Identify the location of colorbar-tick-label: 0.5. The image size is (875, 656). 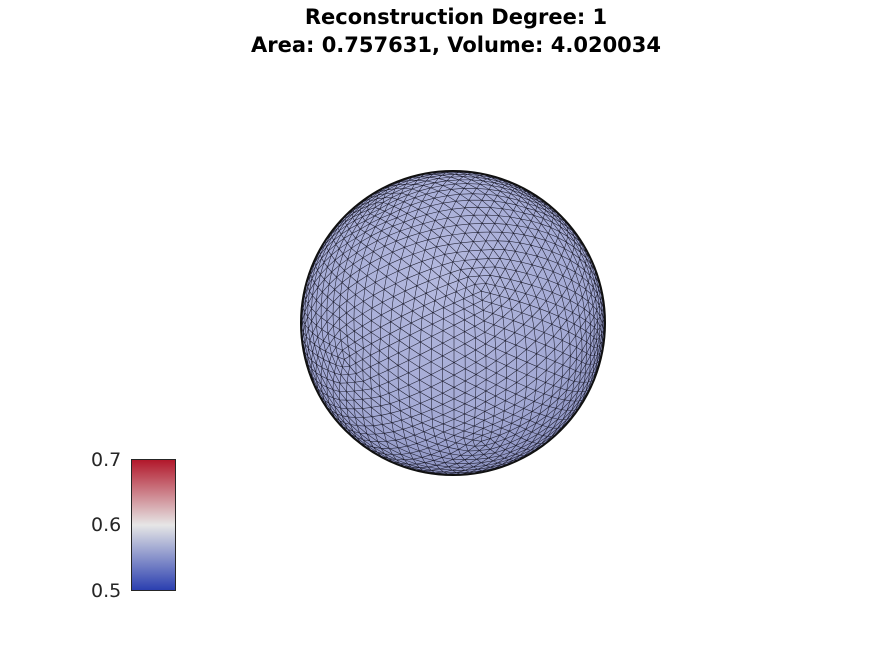
(106, 591).